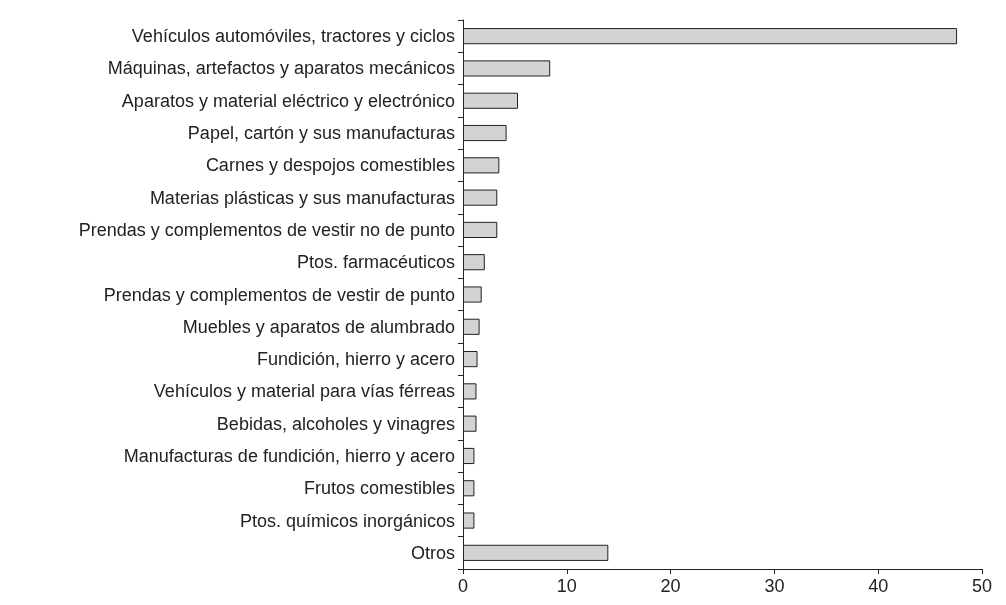 The image size is (1006, 605). I want to click on y-tick-label: Manufacturas de fundición, hierro y acero, so click(289, 455).